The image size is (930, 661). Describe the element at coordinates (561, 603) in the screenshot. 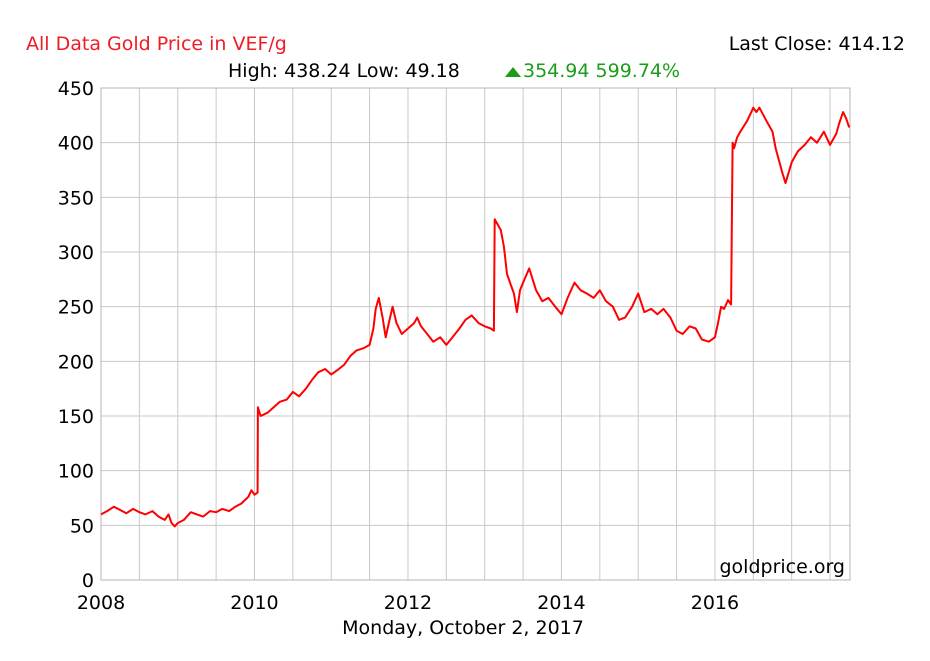

I see `x-tick-label: 2014` at that location.